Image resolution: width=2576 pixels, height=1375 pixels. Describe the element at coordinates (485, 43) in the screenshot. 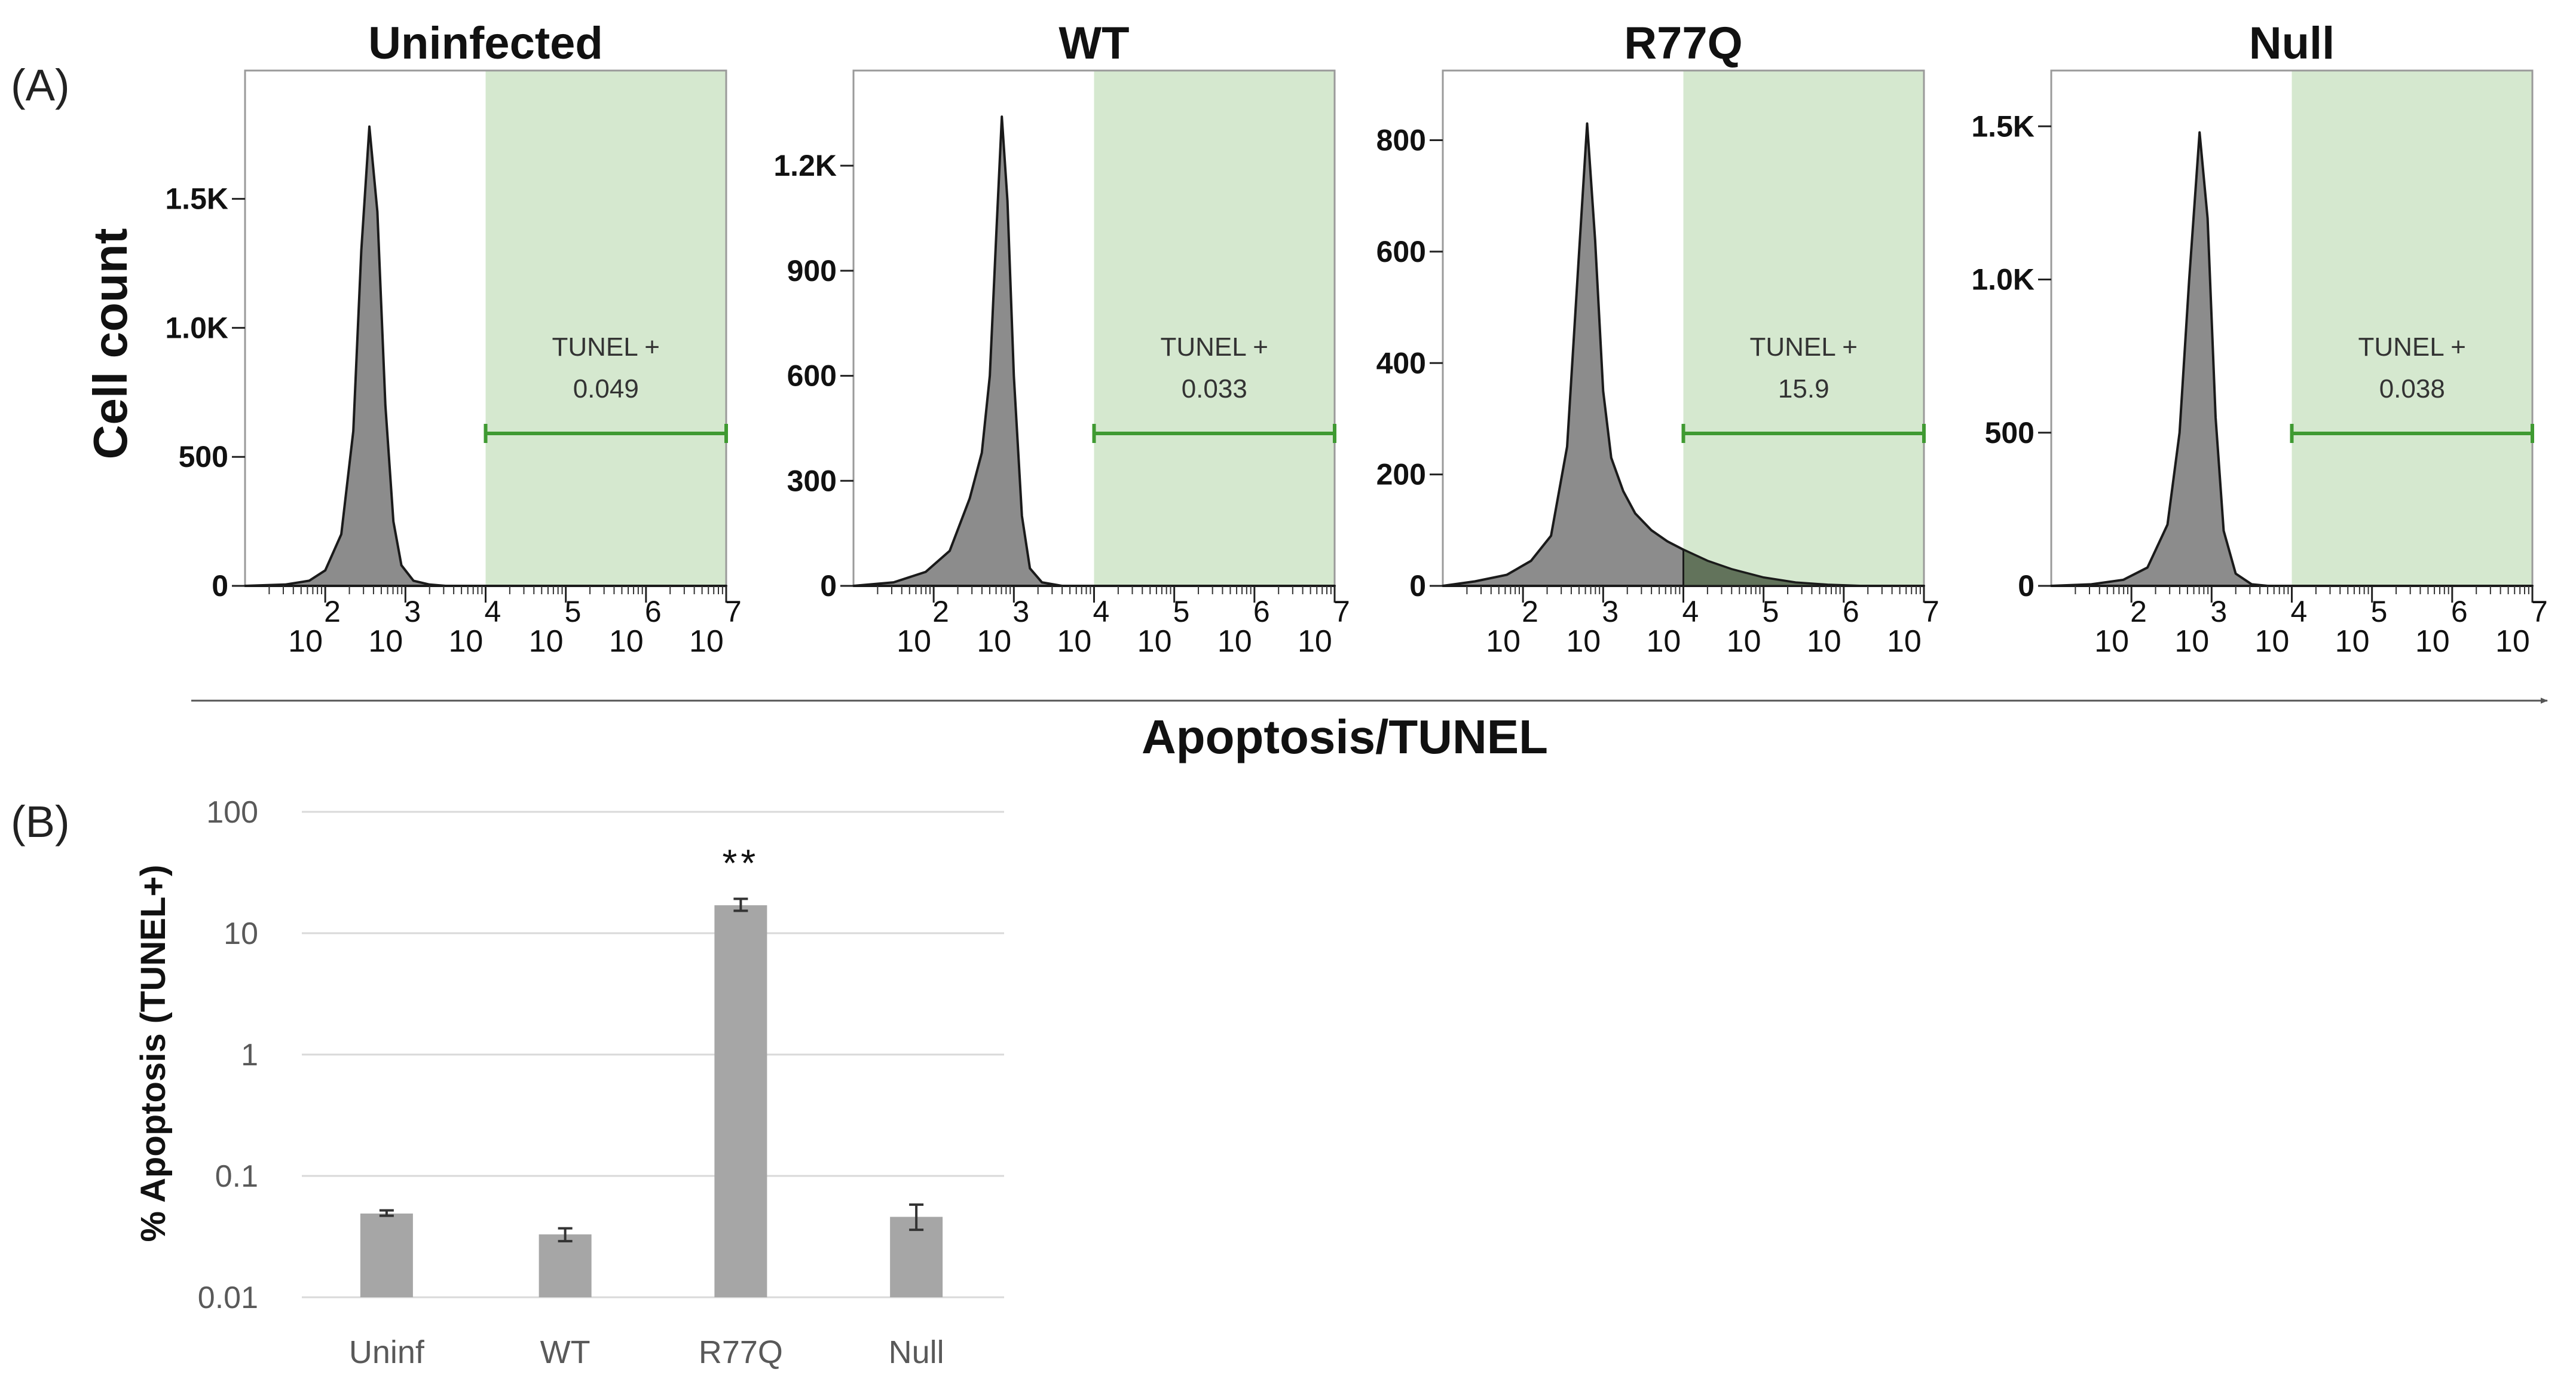

I see `panel-title: Uninfected` at that location.